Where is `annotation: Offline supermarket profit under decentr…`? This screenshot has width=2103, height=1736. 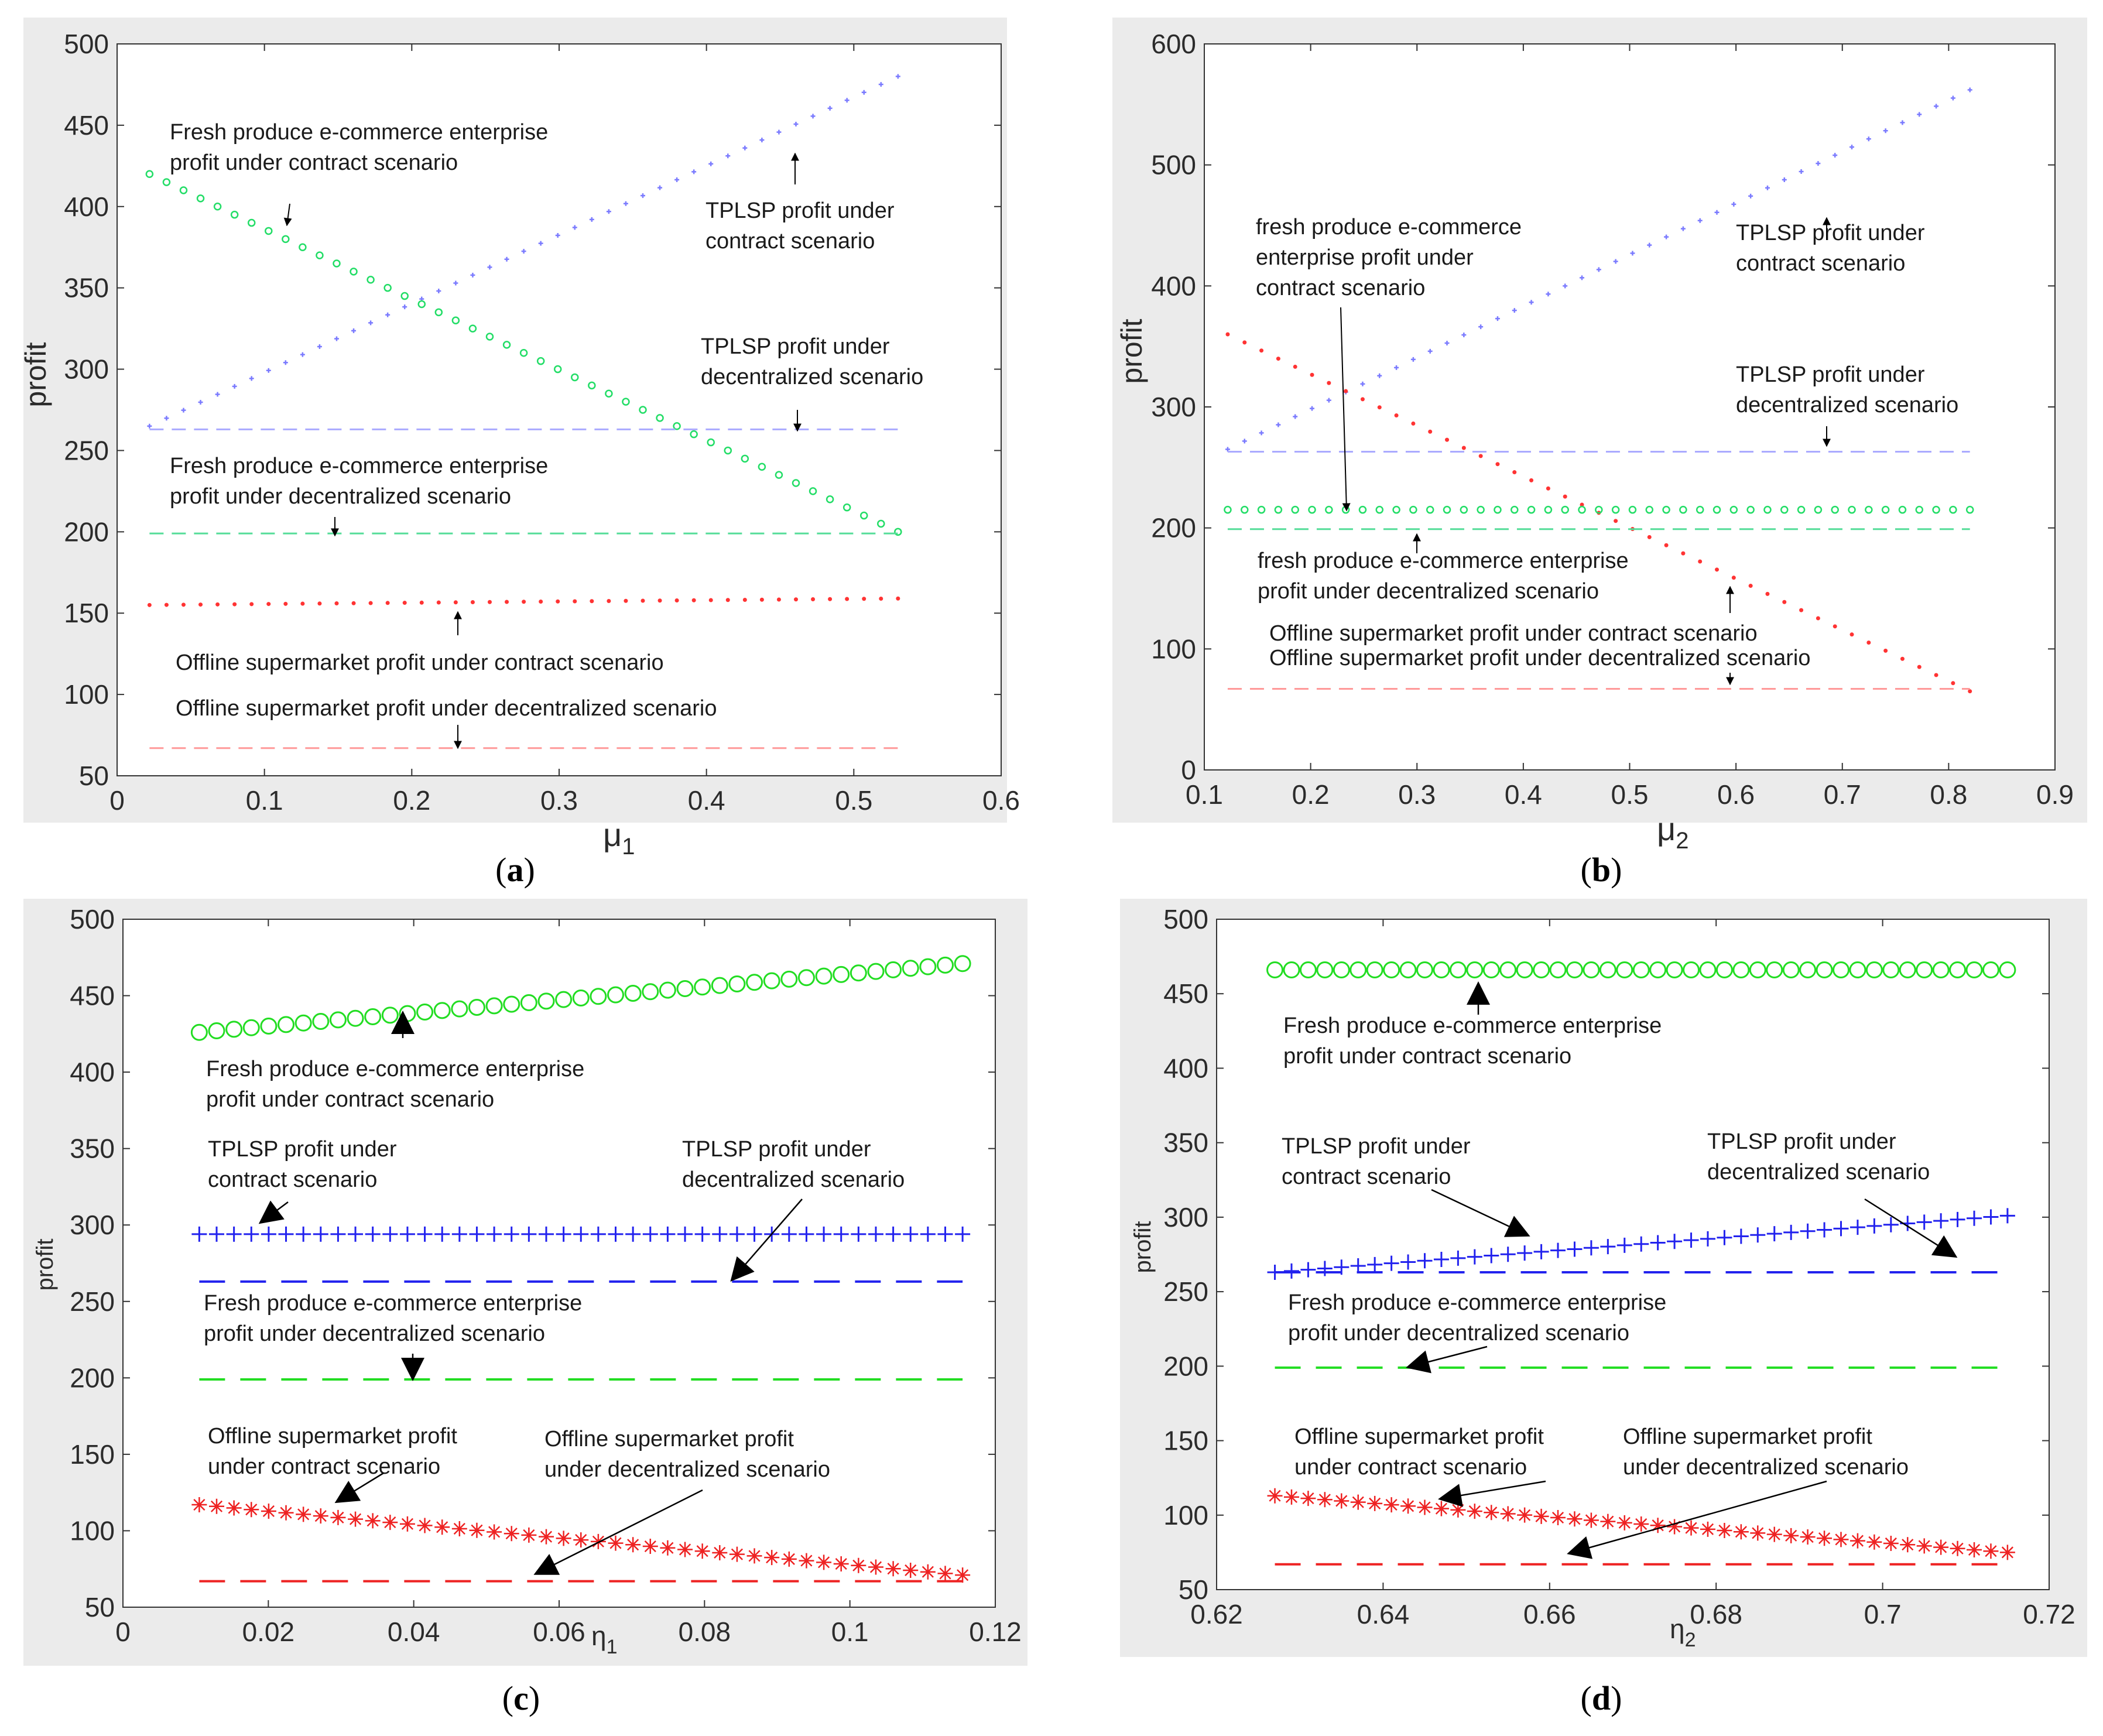 annotation: Offline supermarket profit under decentr… is located at coordinates (1539, 666).